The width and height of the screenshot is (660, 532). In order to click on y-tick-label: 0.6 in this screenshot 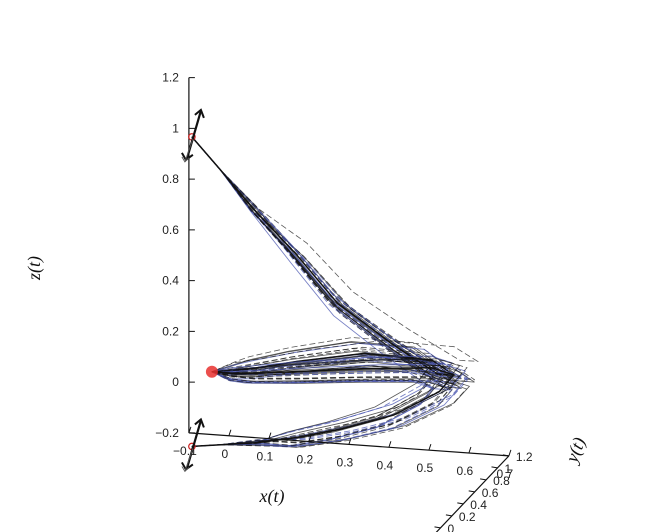, I will do `click(490, 493)`.